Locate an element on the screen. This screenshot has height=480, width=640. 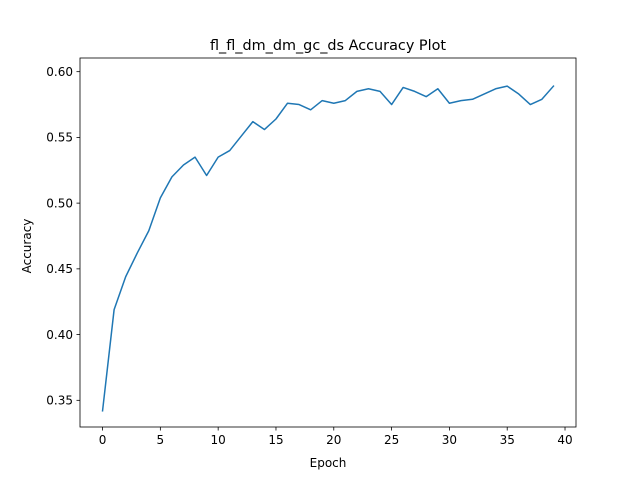
x-tick-label: 15 is located at coordinates (275, 440).